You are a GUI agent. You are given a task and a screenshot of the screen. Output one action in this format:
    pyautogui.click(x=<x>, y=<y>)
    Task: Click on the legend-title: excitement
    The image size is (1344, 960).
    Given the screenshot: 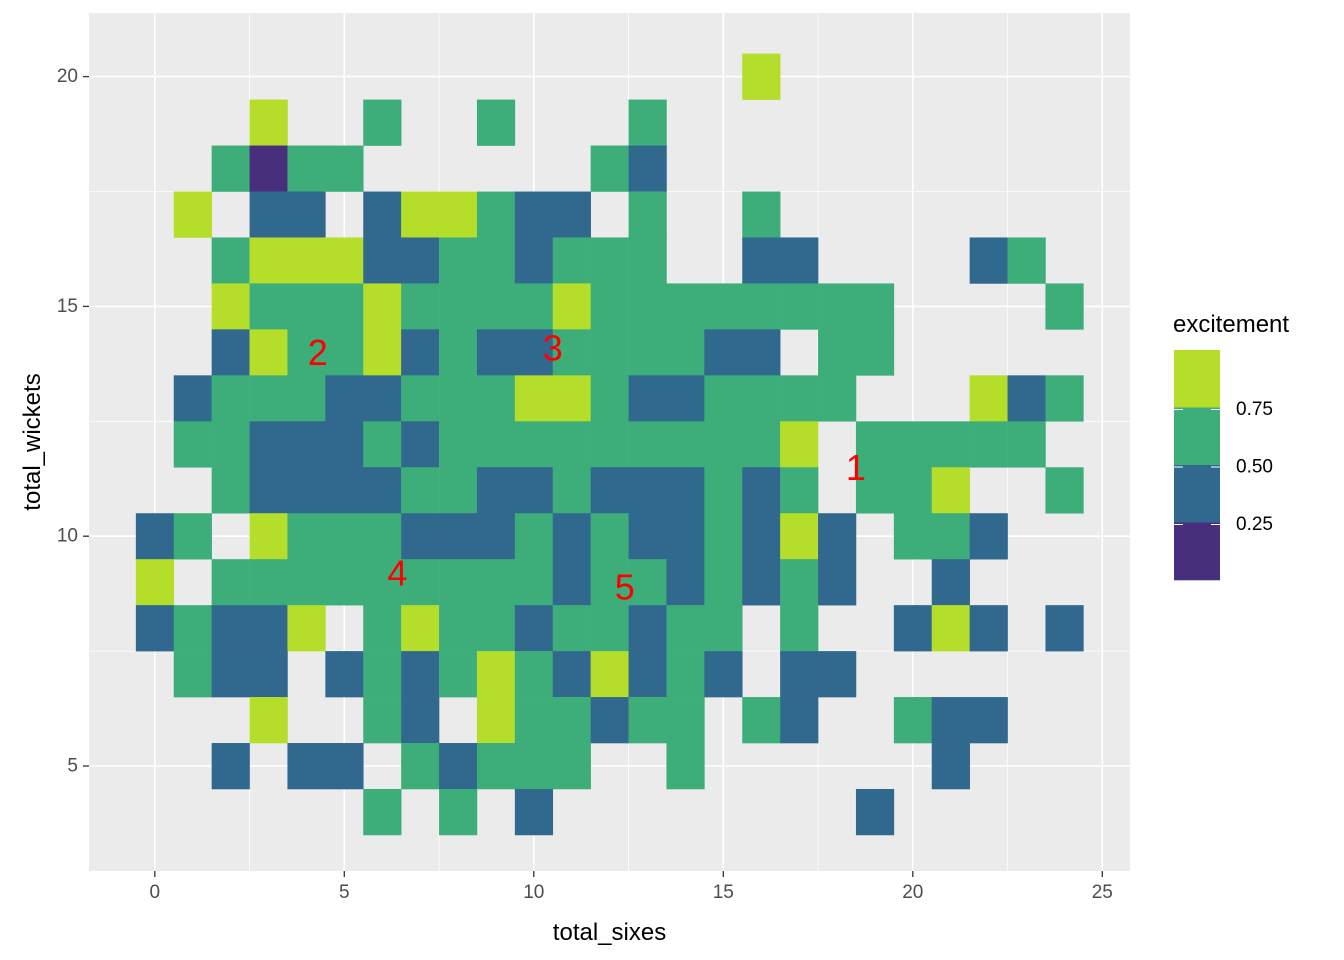 What is the action you would take?
    pyautogui.click(x=1231, y=324)
    